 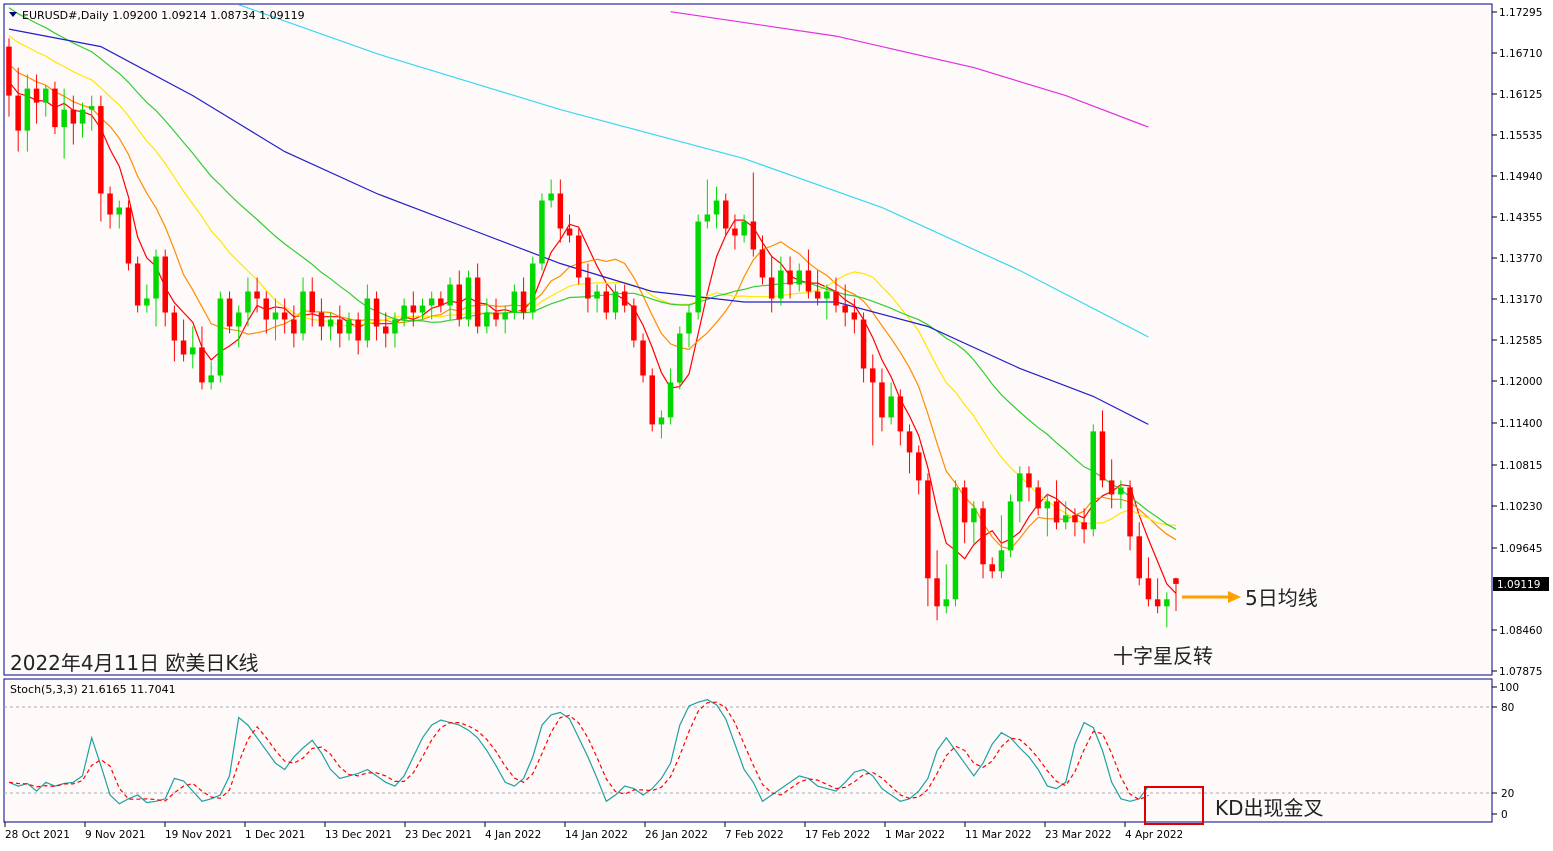 What do you see at coordinates (1509, 688) in the screenshot?
I see `stoch-tick-label: 100` at bounding box center [1509, 688].